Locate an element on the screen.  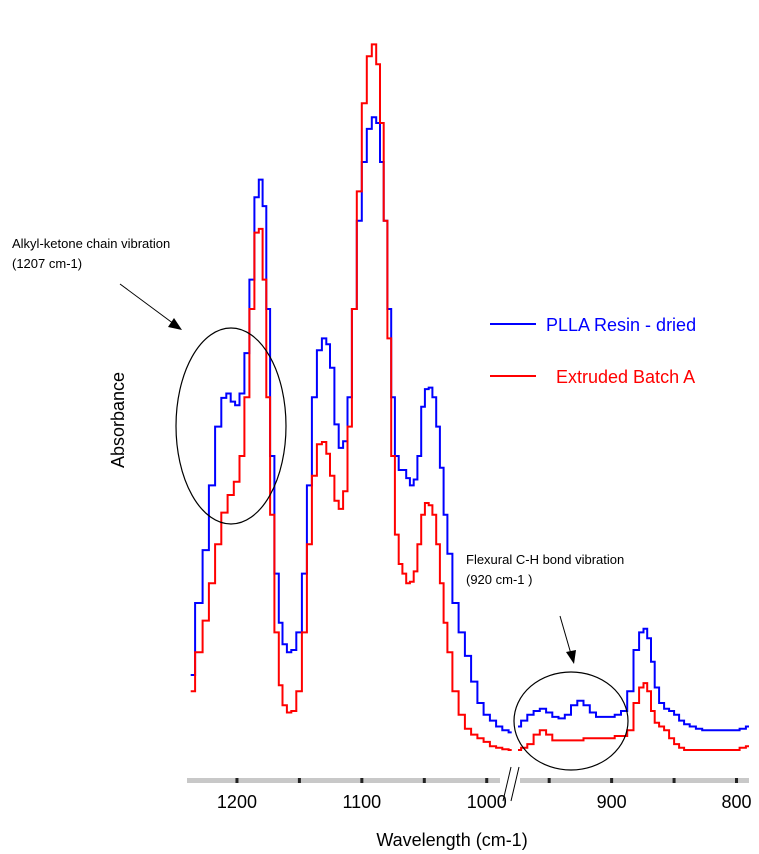
x-axis-break-gap is located at coordinates (510, 780).